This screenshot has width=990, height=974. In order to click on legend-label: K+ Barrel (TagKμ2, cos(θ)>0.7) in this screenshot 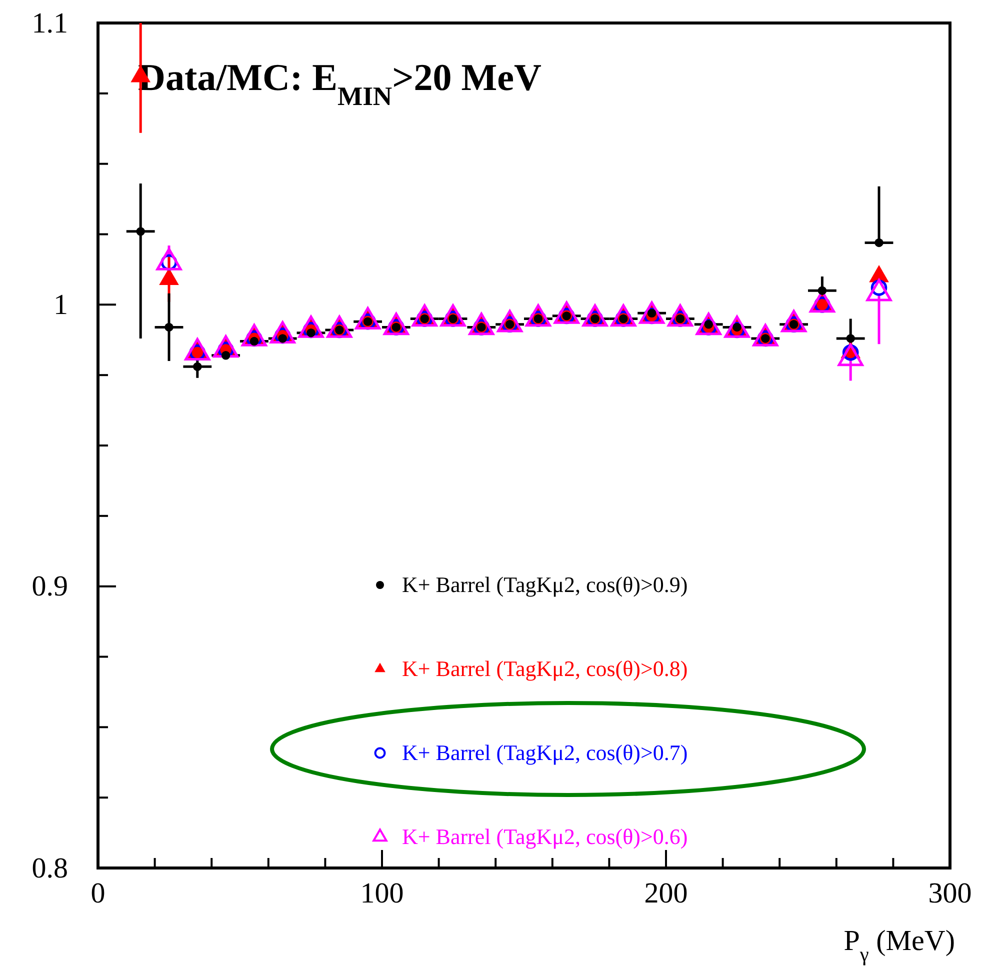, I will do `click(545, 752)`.